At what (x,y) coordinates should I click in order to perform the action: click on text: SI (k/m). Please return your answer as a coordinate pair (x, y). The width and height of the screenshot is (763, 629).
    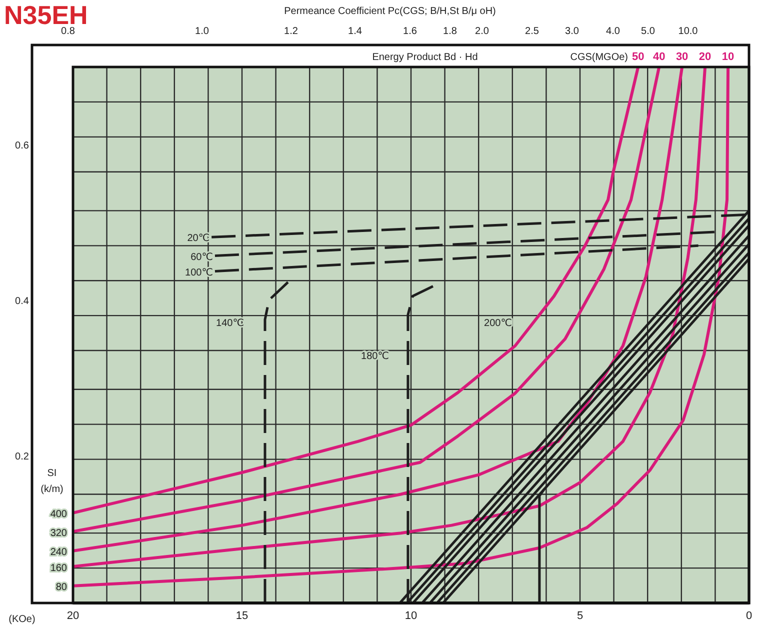
    Looking at the image, I should click on (52, 481).